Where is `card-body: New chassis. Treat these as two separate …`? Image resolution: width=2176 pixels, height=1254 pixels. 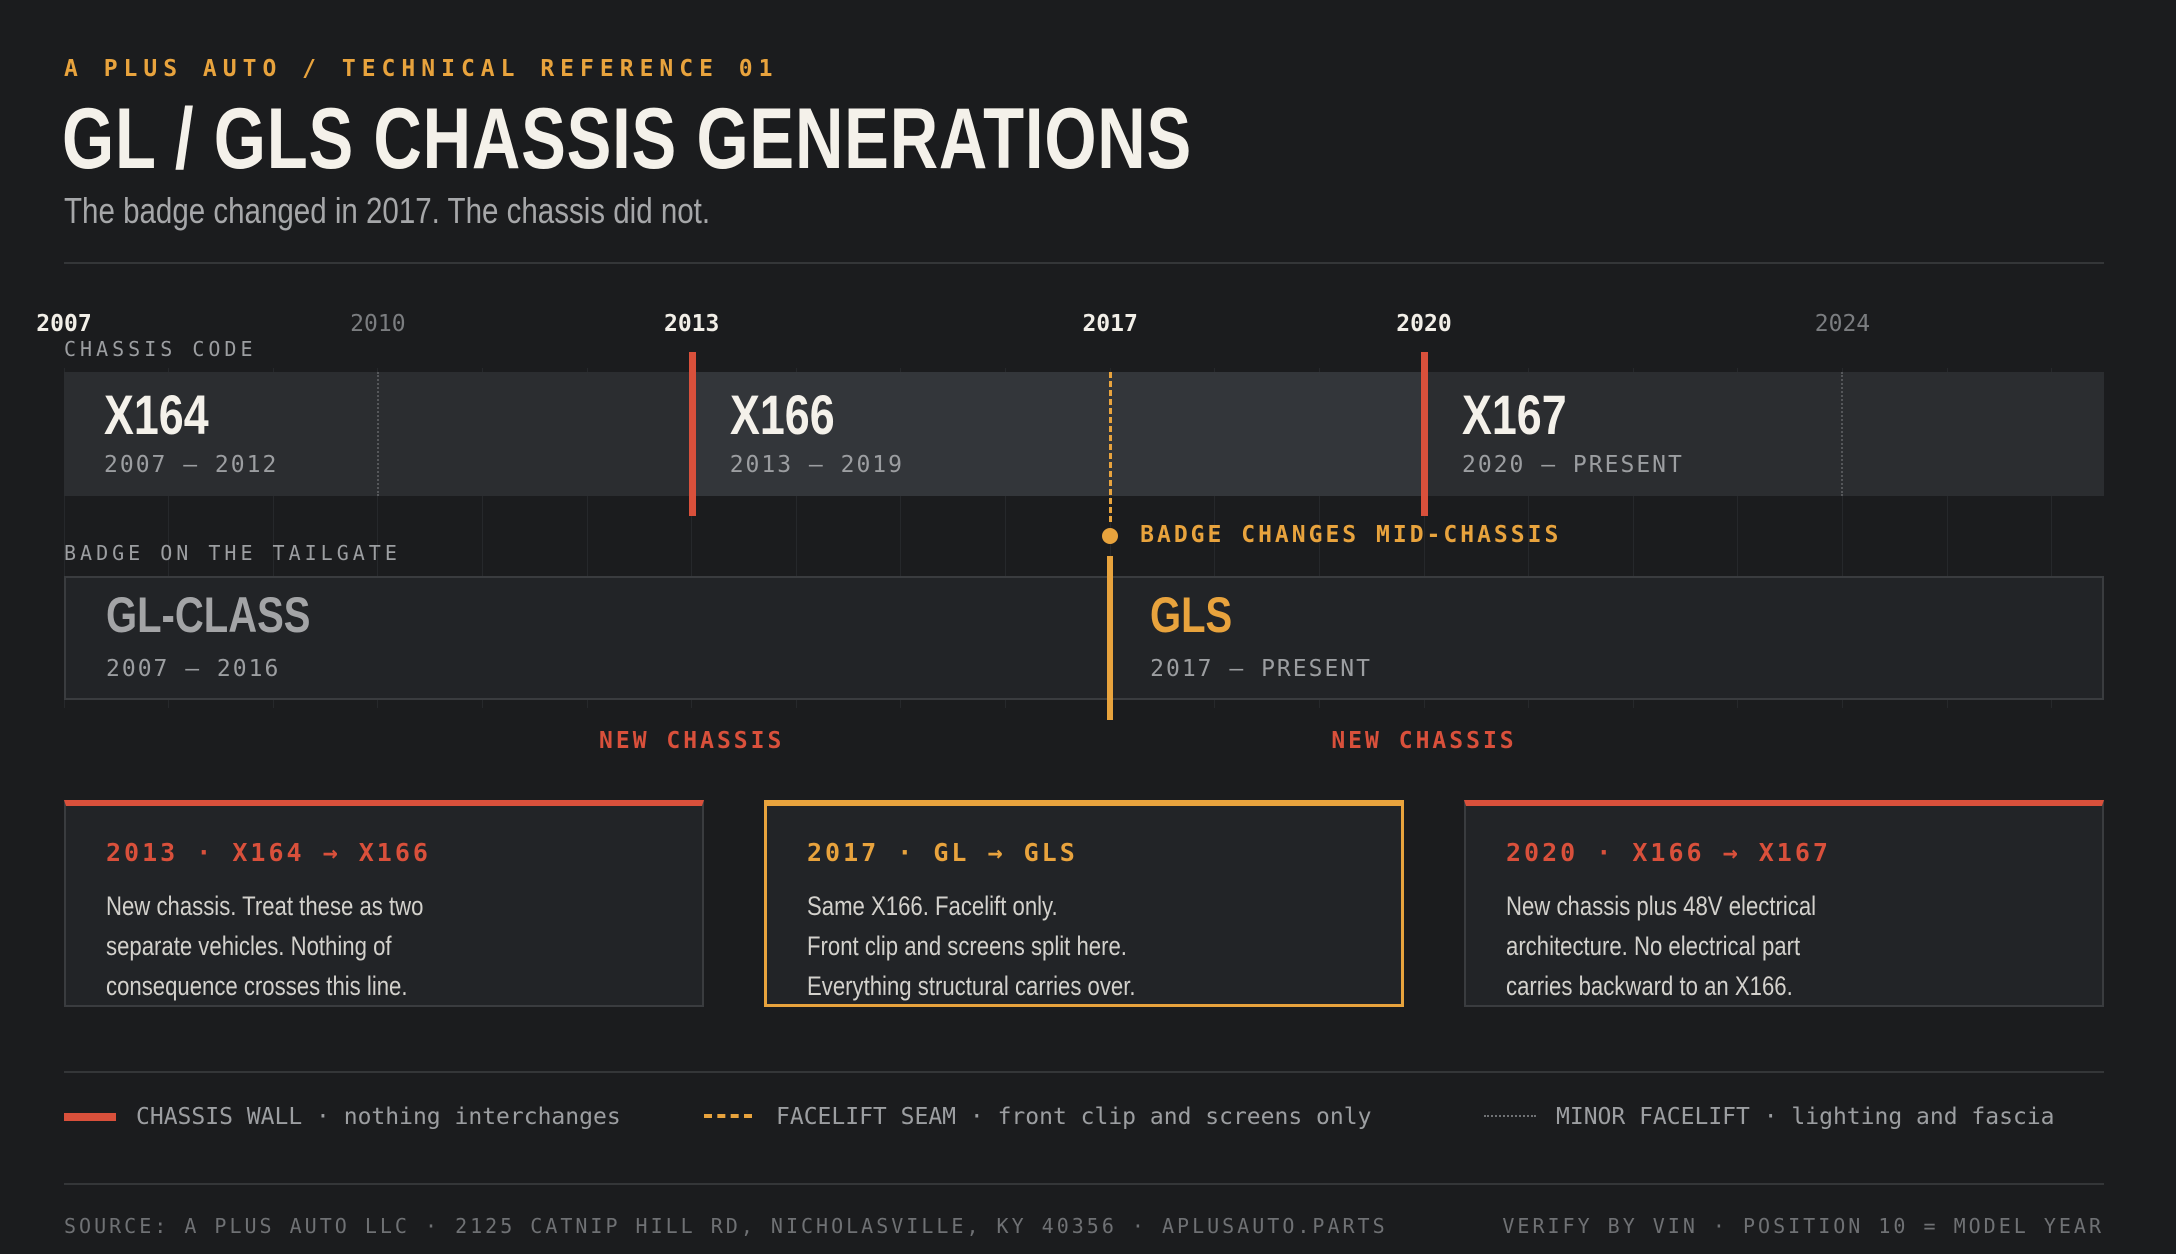
card-body: New chassis. Treat these as two separate … is located at coordinates (264, 946).